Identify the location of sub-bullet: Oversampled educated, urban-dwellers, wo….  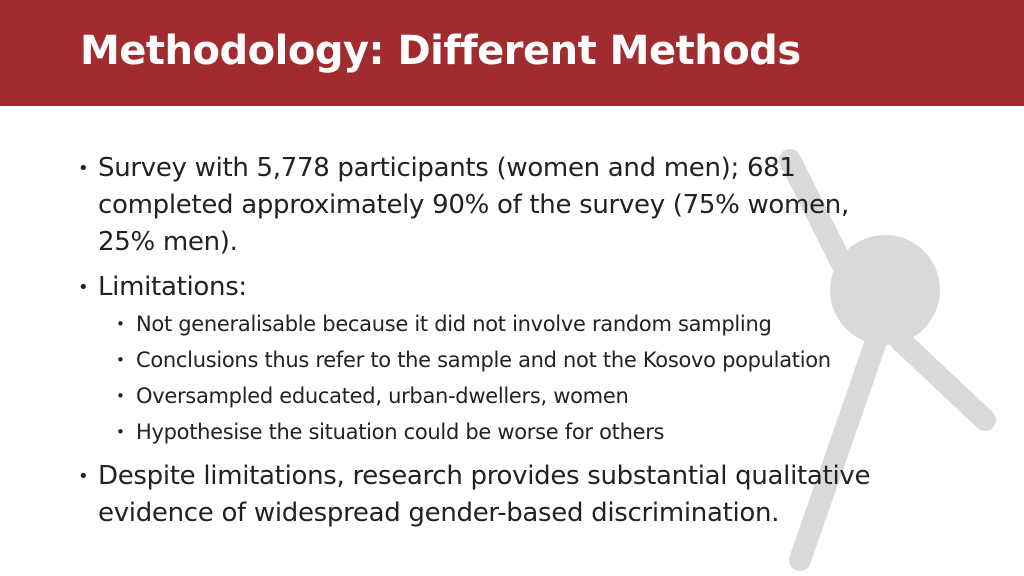
(493, 396).